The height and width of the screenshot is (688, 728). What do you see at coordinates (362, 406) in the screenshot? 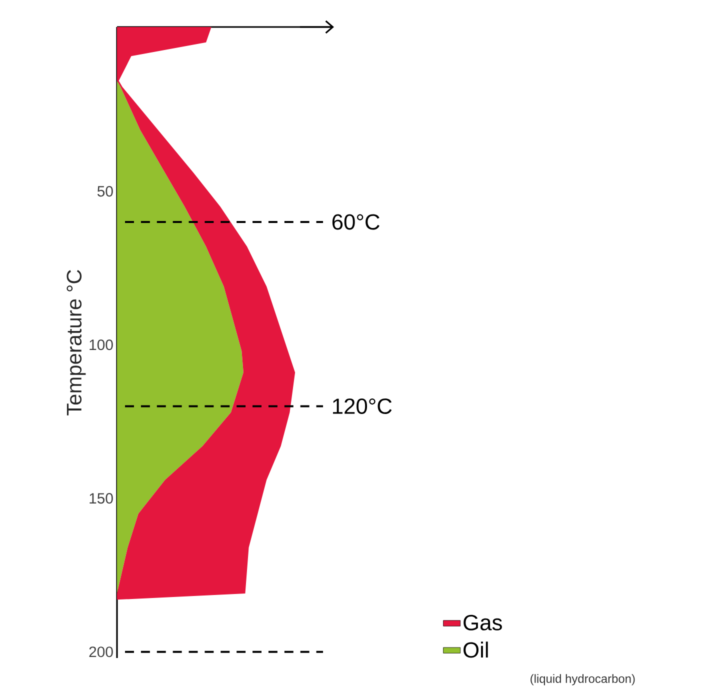
I see `ref-line-label: 120°C` at bounding box center [362, 406].